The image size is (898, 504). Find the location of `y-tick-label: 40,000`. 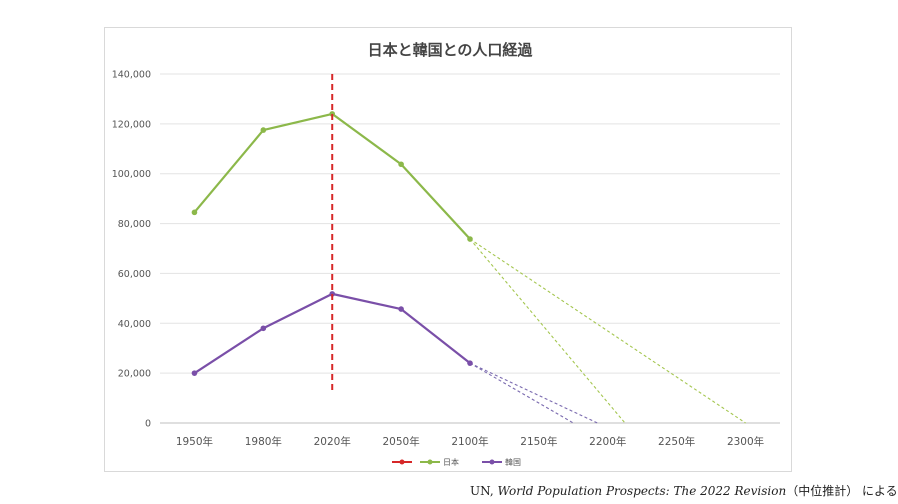

y-tick-label: 40,000 is located at coordinates (134, 324).